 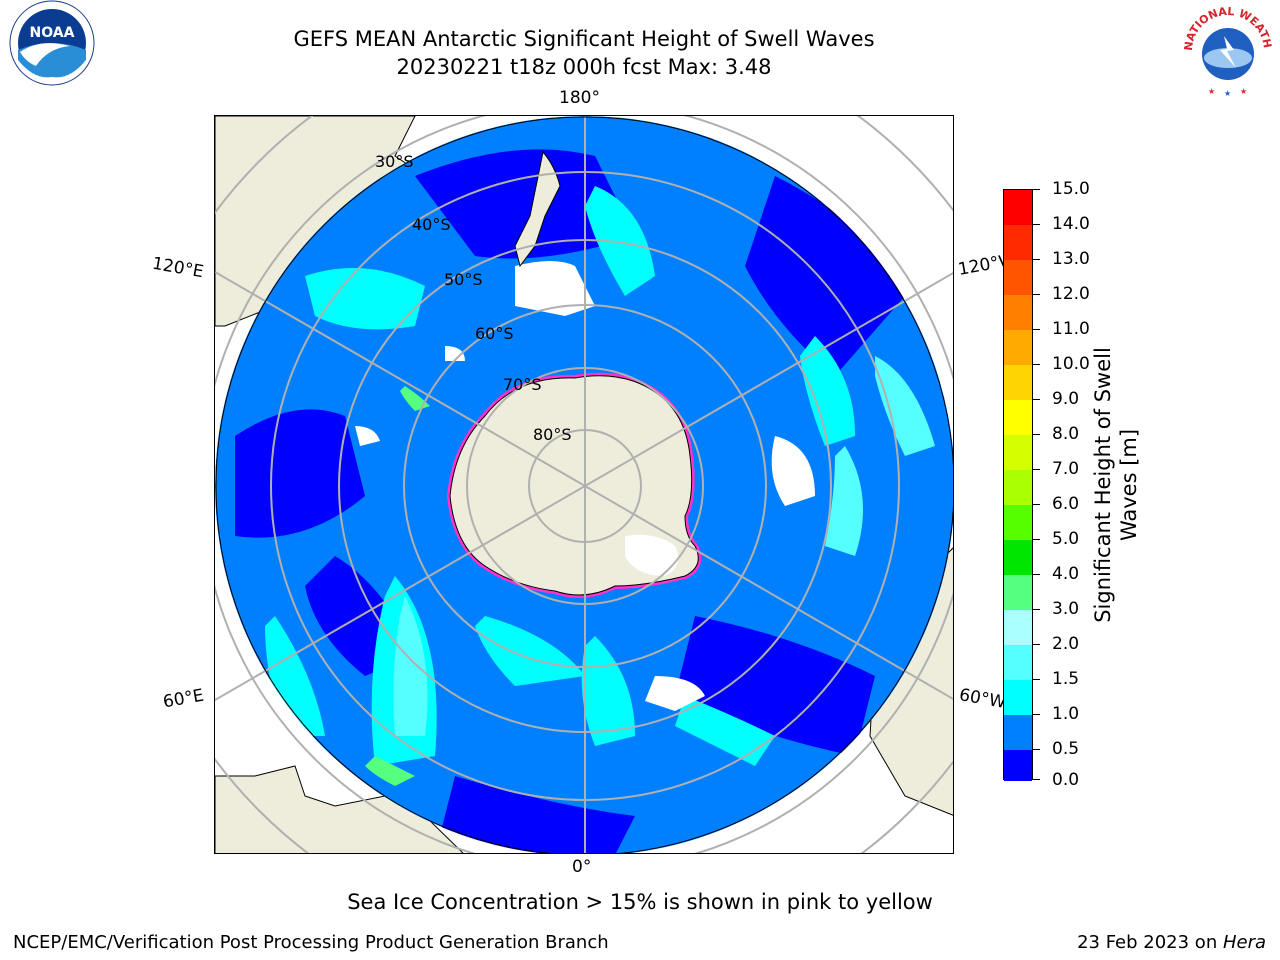 I want to click on colorbar-label: 8.0, so click(x=1066, y=434).